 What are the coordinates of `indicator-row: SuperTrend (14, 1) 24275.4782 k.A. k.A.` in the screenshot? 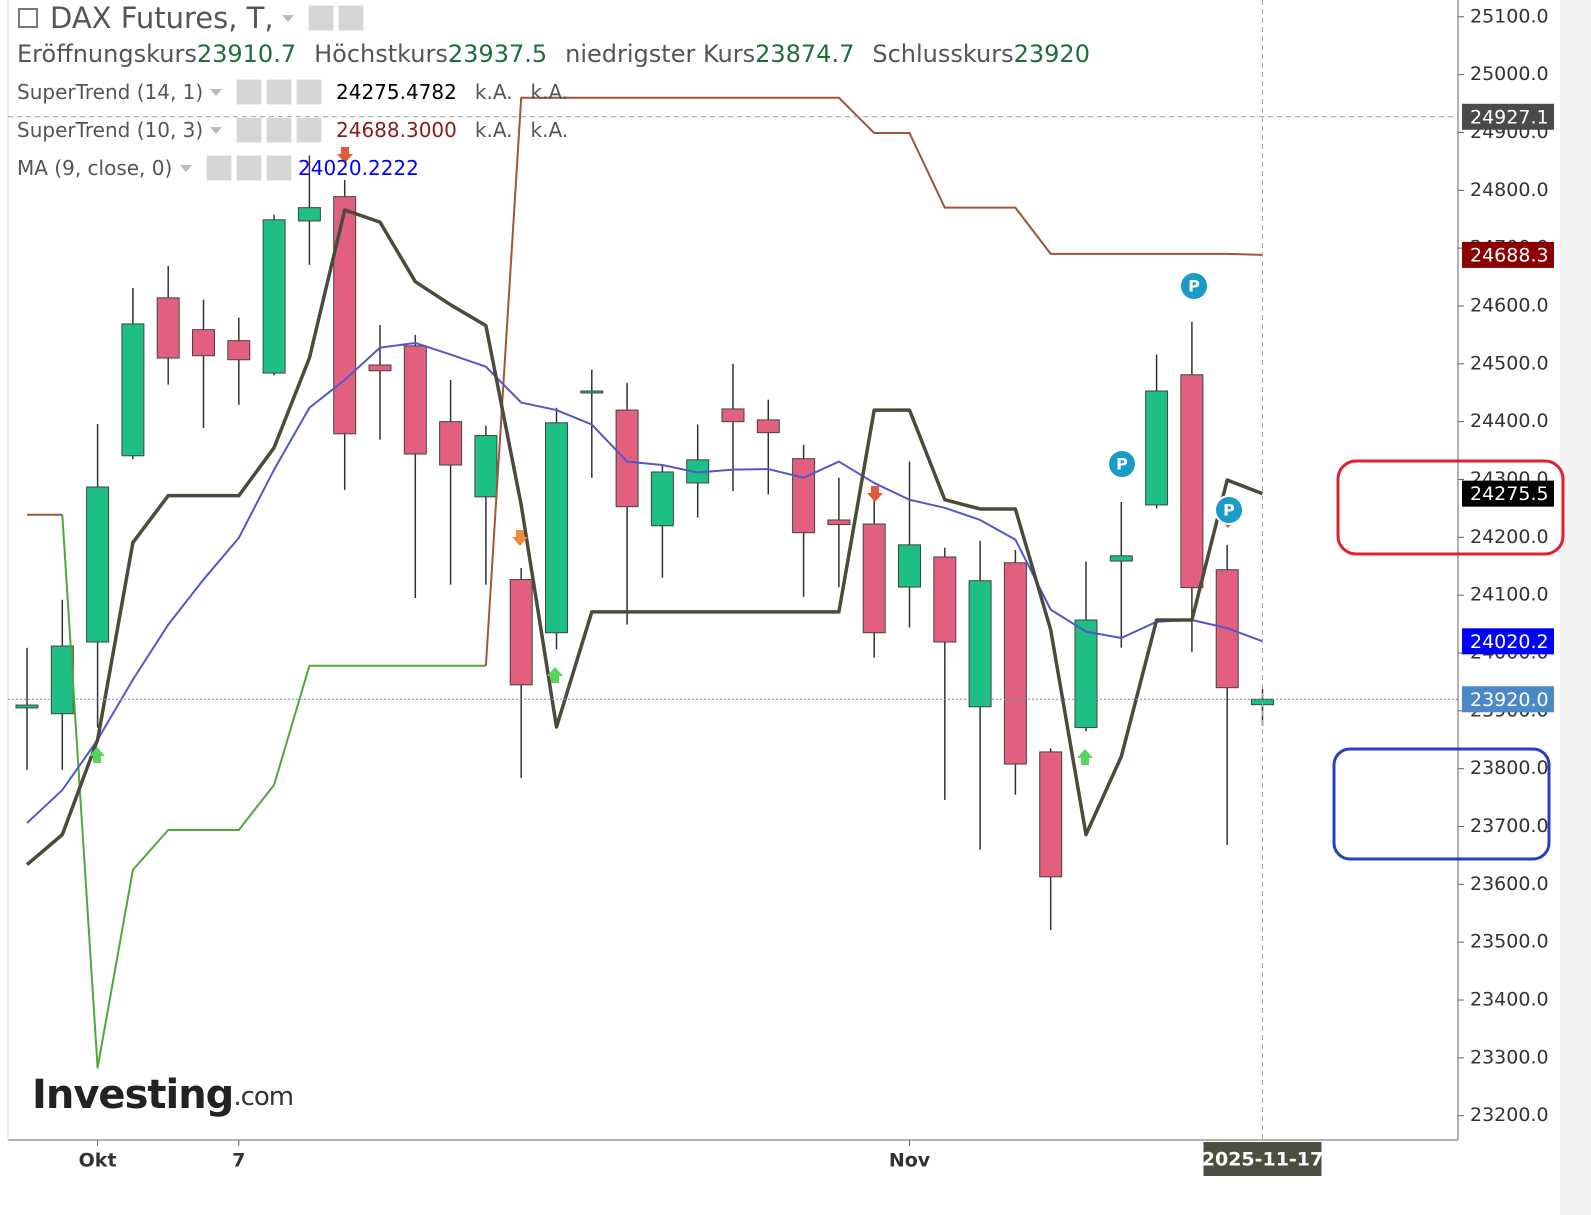 It's located at (301, 92).